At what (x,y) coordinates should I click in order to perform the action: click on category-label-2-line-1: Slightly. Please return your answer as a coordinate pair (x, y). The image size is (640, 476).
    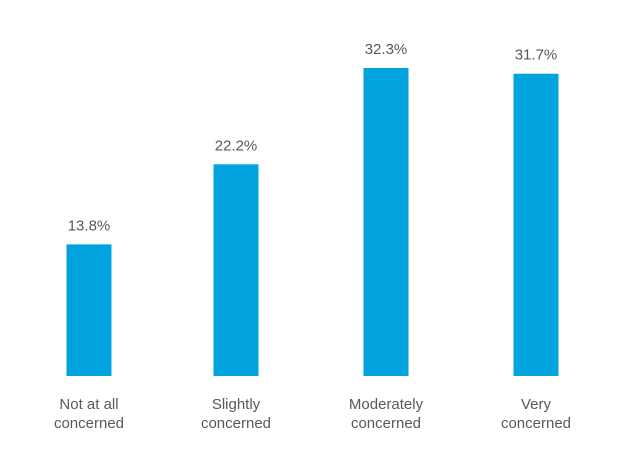
    Looking at the image, I should click on (236, 404).